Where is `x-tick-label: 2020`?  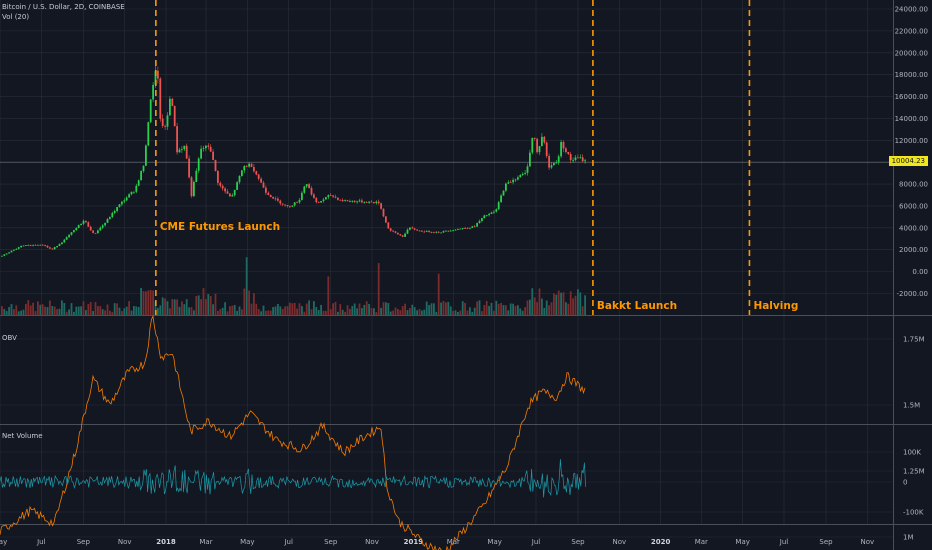
x-tick-label: 2020 is located at coordinates (661, 542).